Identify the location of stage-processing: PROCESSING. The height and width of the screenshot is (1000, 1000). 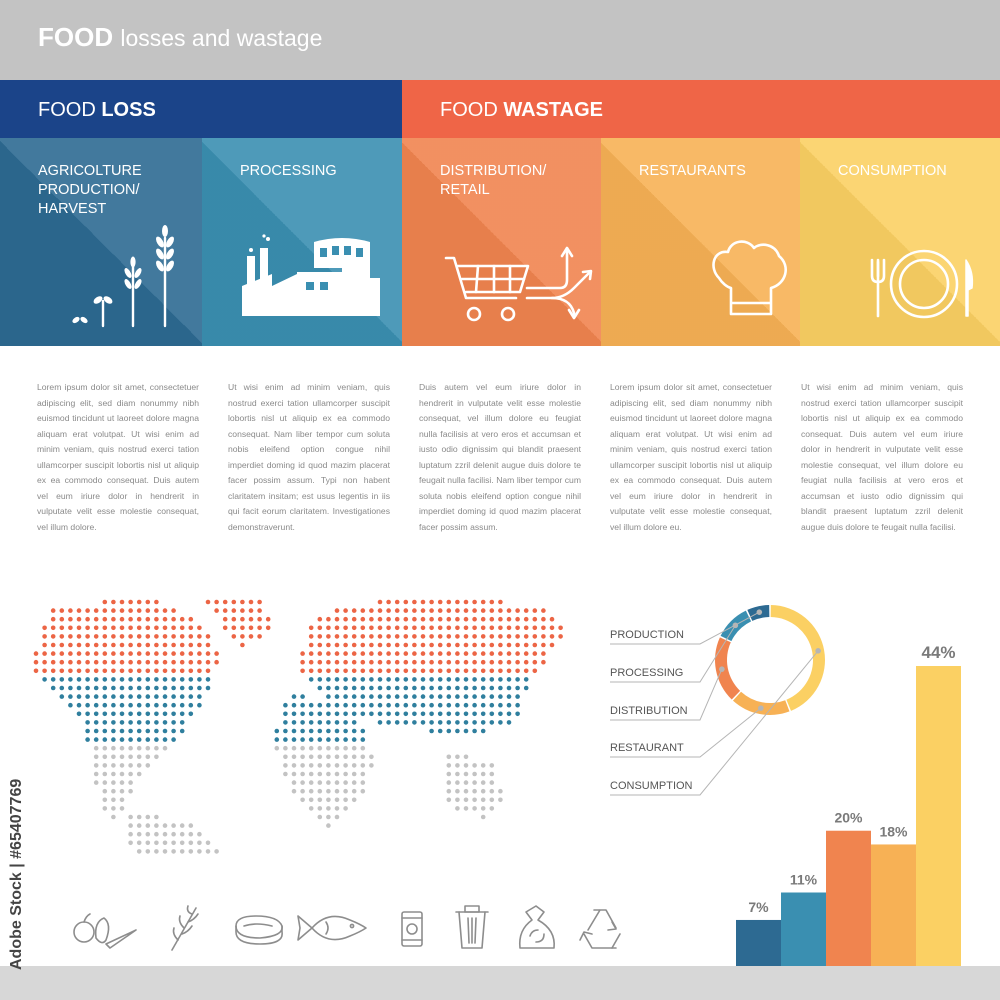
(302, 242).